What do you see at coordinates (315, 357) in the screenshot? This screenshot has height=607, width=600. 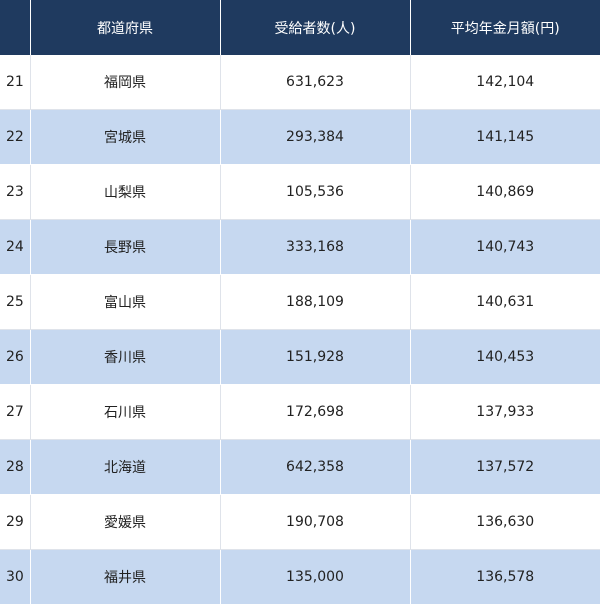 I see `recipients-cell: 151,928` at bounding box center [315, 357].